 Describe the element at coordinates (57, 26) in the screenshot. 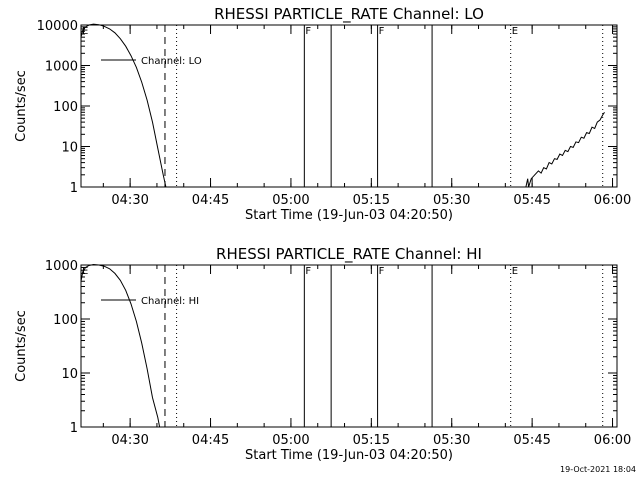

I see `y-tick-label: 10000` at that location.